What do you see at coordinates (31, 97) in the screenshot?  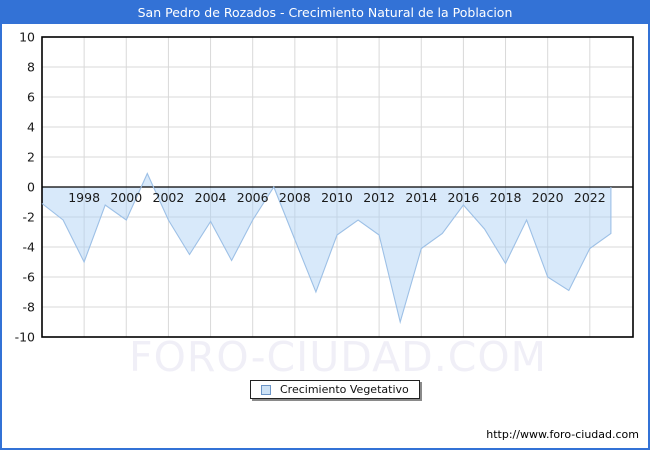 I see `svg-text: 6` at bounding box center [31, 97].